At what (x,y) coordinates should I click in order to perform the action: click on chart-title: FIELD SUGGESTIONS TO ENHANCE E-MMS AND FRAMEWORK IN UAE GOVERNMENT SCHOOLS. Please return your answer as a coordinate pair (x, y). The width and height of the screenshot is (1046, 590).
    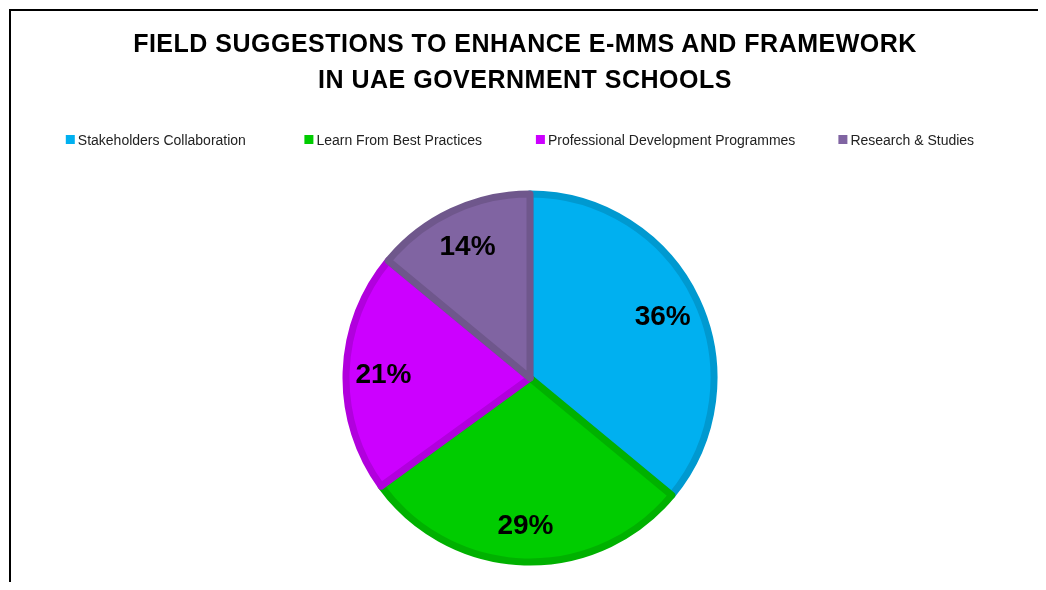
    Looking at the image, I should click on (525, 61).